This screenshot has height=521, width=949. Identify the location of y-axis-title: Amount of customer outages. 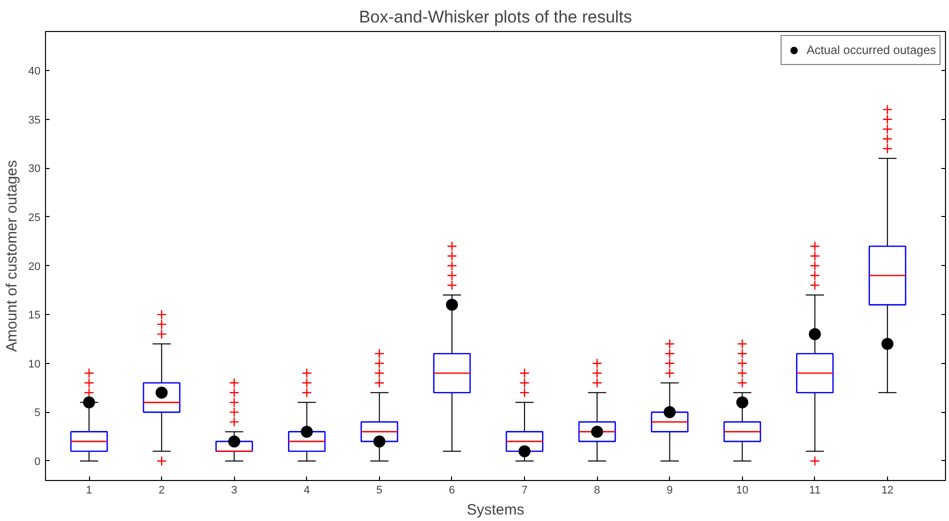
(11, 256).